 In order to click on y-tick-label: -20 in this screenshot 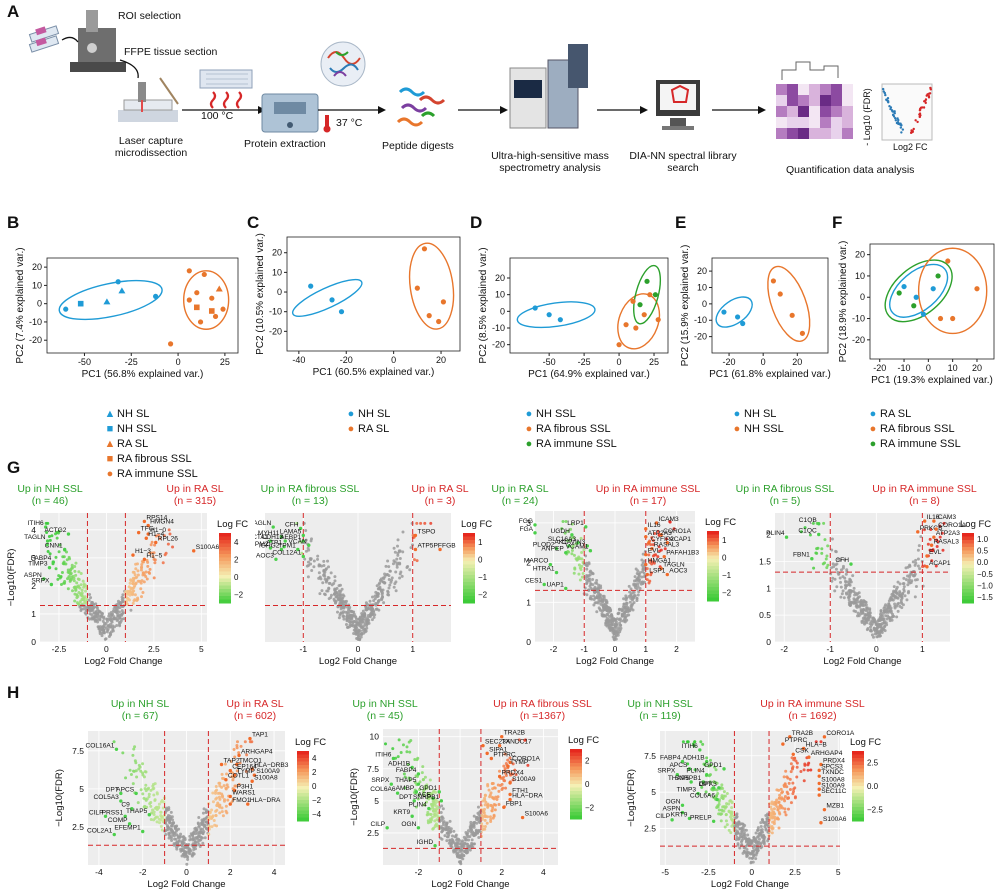, I will do `click(700, 337)`.